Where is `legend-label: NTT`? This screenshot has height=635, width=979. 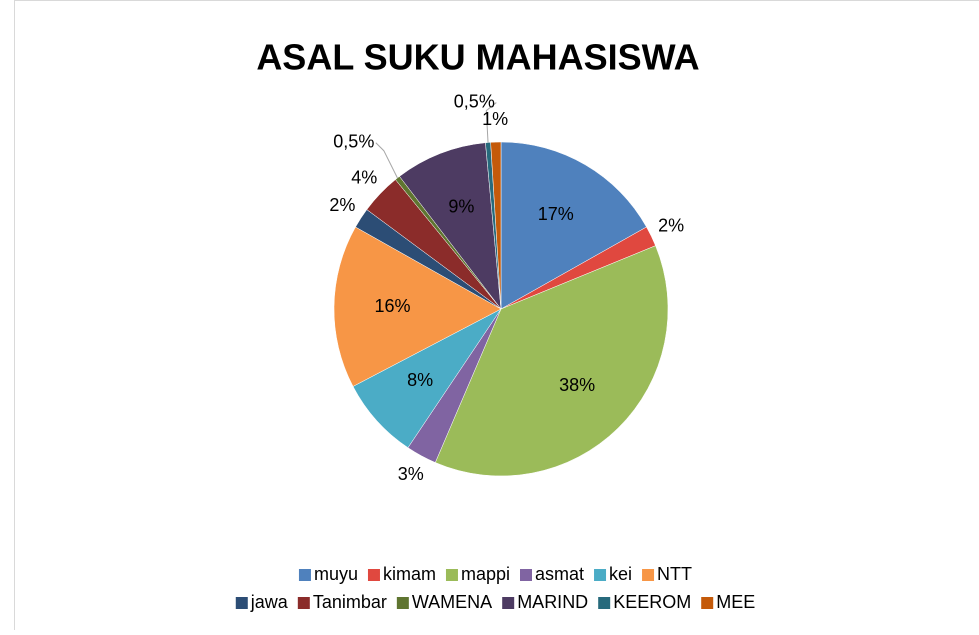
legend-label: NTT is located at coordinates (674, 574).